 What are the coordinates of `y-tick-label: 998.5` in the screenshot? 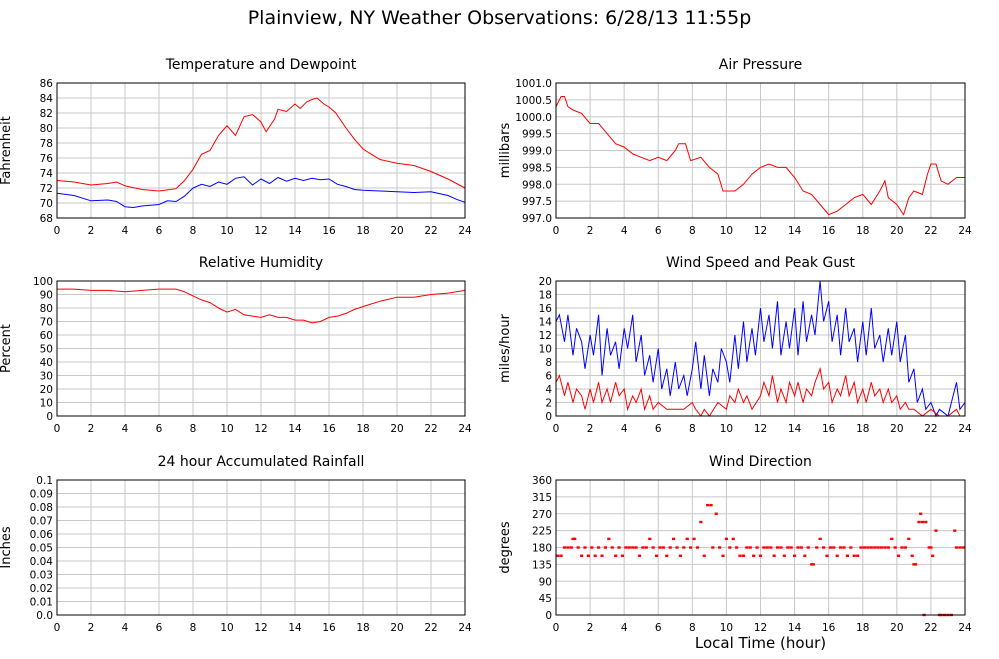 It's located at (537, 168).